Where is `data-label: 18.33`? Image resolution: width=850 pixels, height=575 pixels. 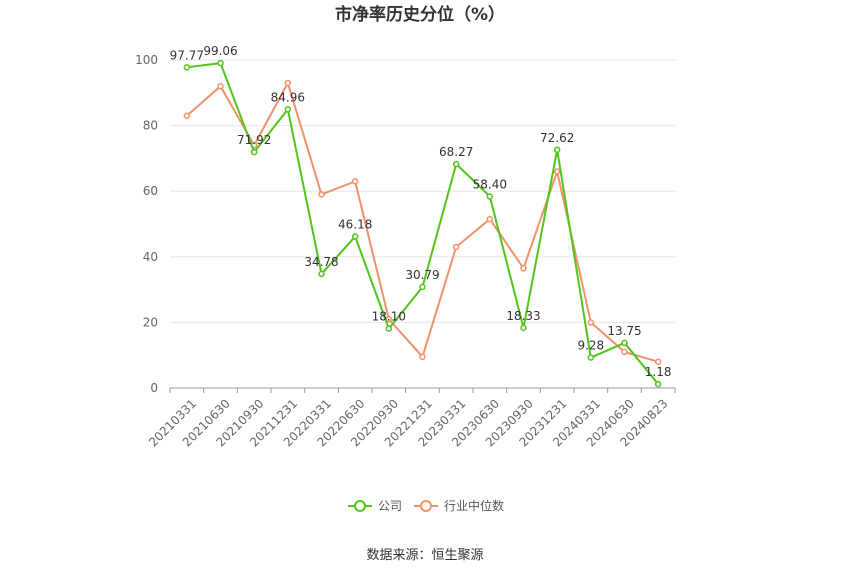
data-label: 18.33 is located at coordinates (523, 316).